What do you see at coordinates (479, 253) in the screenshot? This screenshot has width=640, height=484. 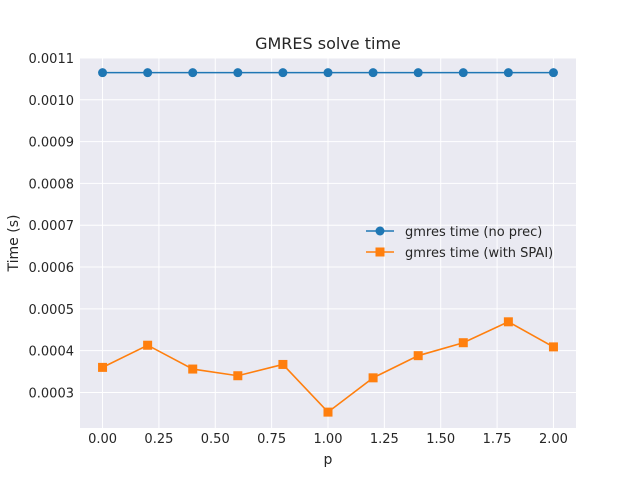 I see `legend-label-with-spai: gmres time (with SPAI)` at bounding box center [479, 253].